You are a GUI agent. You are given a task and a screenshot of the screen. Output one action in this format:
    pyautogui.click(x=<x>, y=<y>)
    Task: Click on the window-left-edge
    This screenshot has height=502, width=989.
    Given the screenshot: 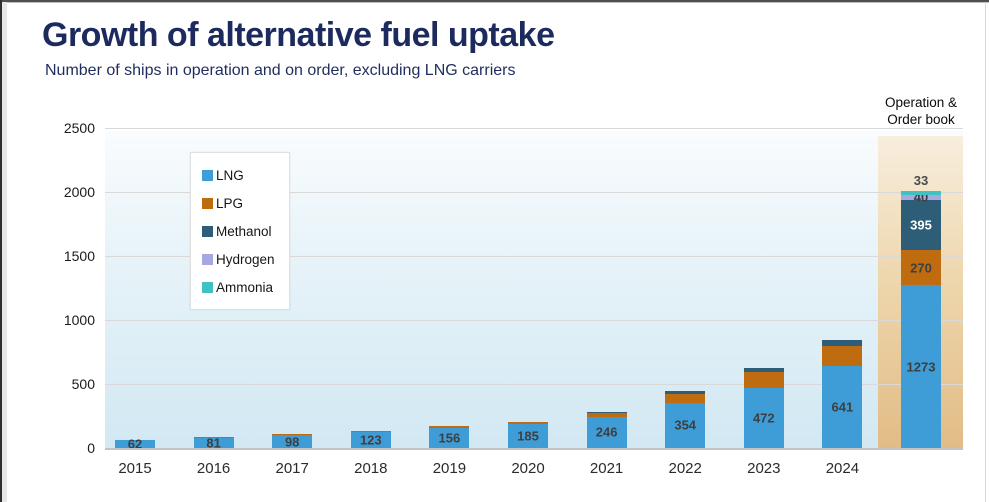 What is the action you would take?
    pyautogui.click(x=1, y=251)
    